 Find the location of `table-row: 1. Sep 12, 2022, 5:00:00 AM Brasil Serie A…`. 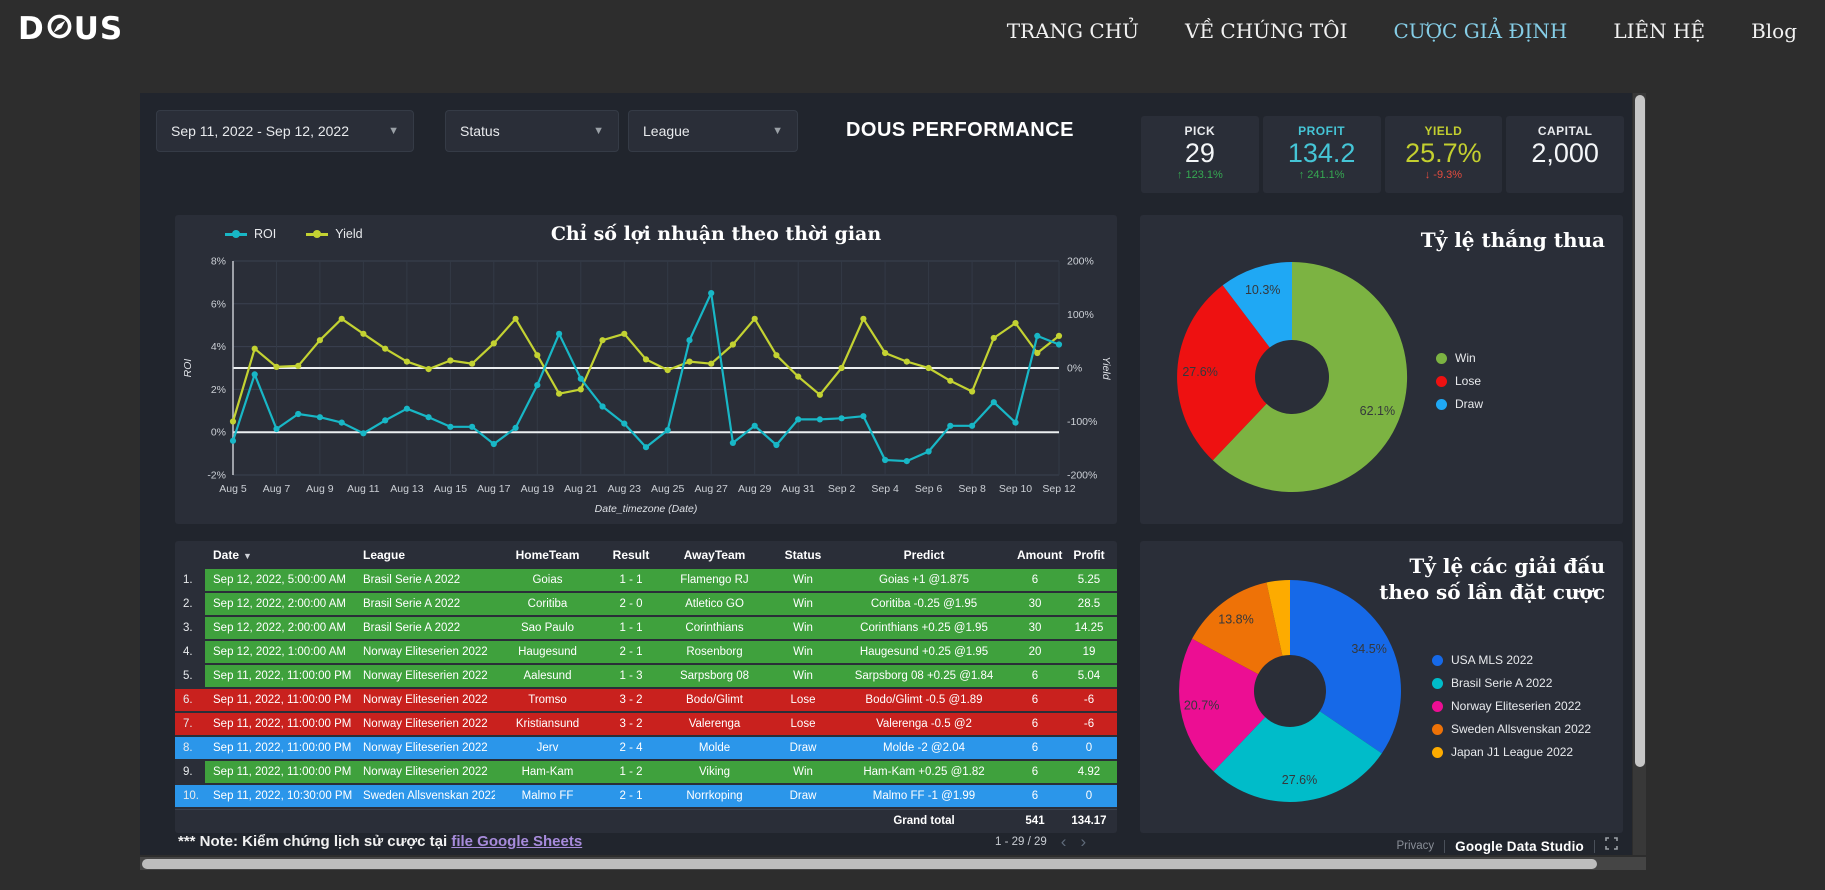

table-row: 1. Sep 12, 2022, 5:00:00 AM Brasil Serie A… is located at coordinates (646, 580).